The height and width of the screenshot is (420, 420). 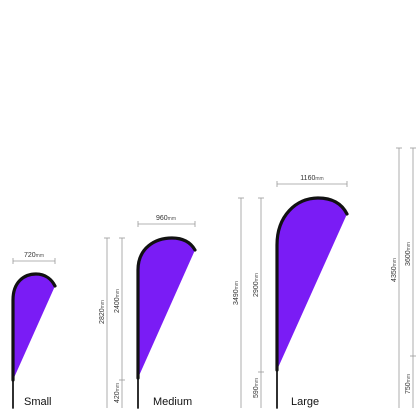 I want to click on flag-medium-outline, so click(x=166, y=308).